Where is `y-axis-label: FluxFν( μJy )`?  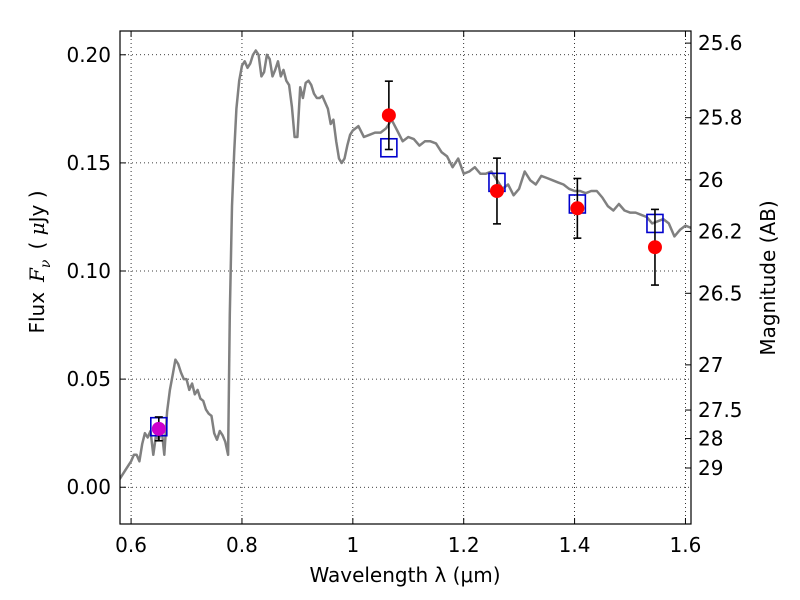 y-axis-label: FluxFν( μJy ) is located at coordinates (39, 261).